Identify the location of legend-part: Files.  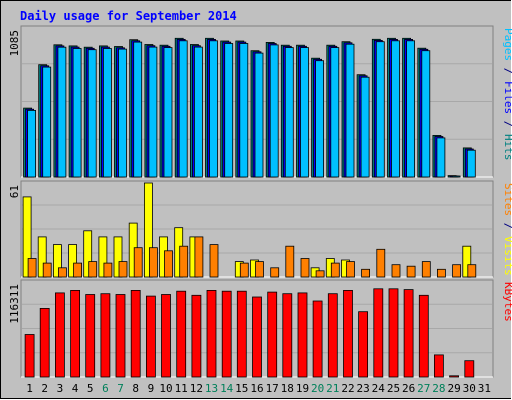
(507, 97).